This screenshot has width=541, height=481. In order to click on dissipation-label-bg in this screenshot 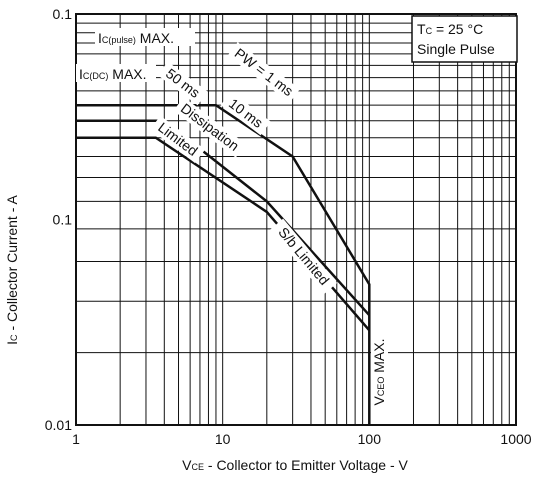, I will do `click(209, 127)`.